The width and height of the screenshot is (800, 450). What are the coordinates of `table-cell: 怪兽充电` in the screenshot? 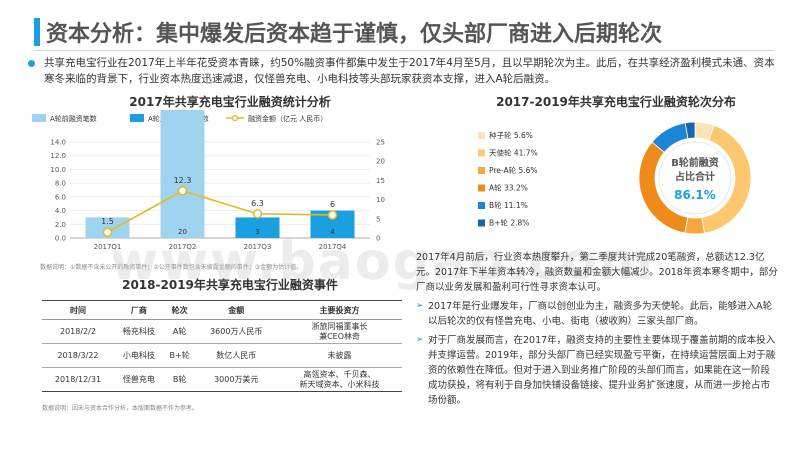 It's located at (138, 379).